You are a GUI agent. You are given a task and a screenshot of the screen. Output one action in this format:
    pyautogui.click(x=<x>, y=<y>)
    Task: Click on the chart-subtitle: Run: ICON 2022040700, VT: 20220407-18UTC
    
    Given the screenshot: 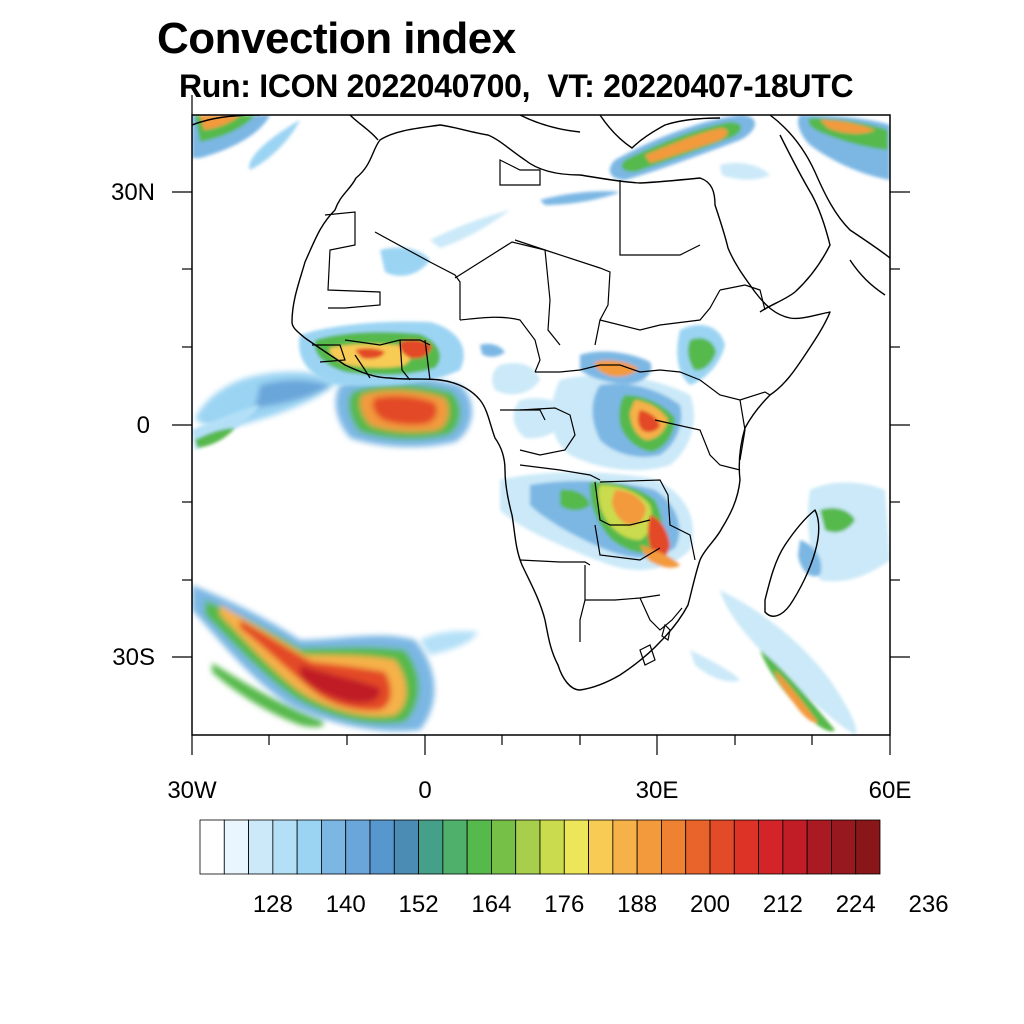 What is the action you would take?
    pyautogui.click(x=516, y=86)
    